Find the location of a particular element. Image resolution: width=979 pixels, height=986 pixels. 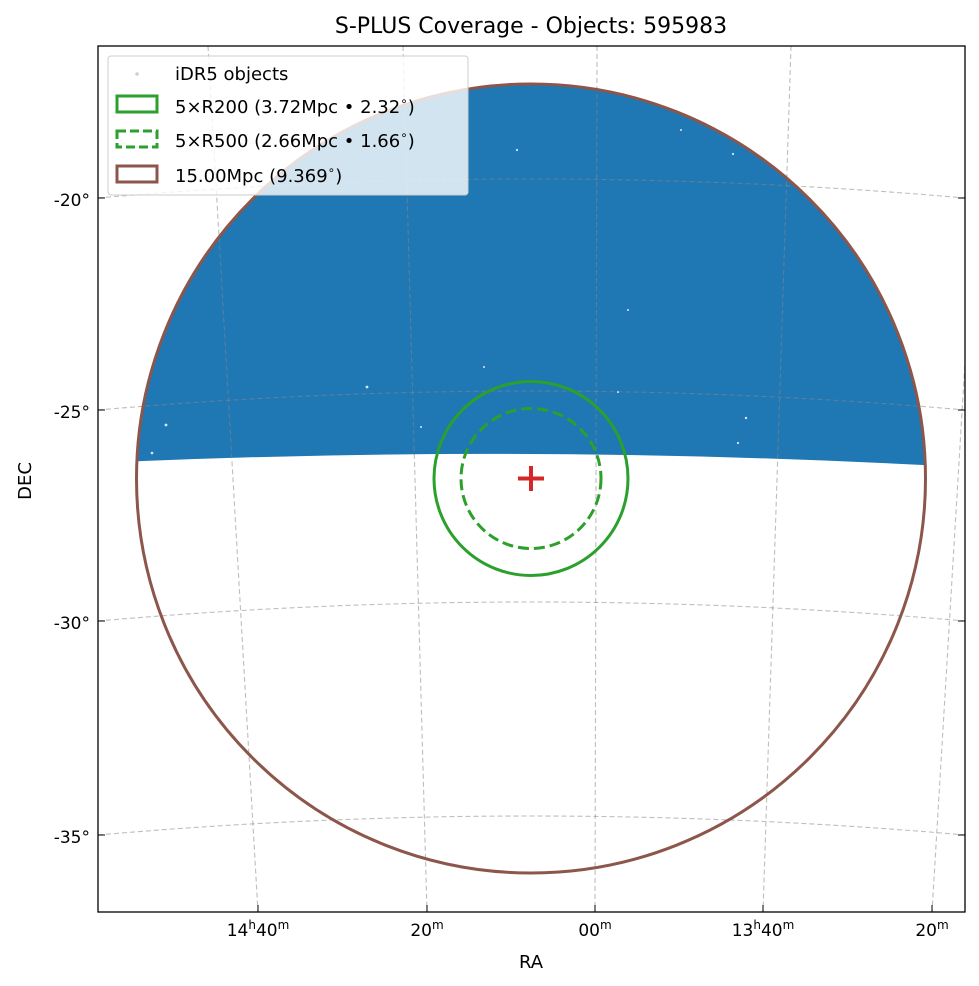

chart-title: S-PLUS Coverage - Objects: 595983 is located at coordinates (531, 26).